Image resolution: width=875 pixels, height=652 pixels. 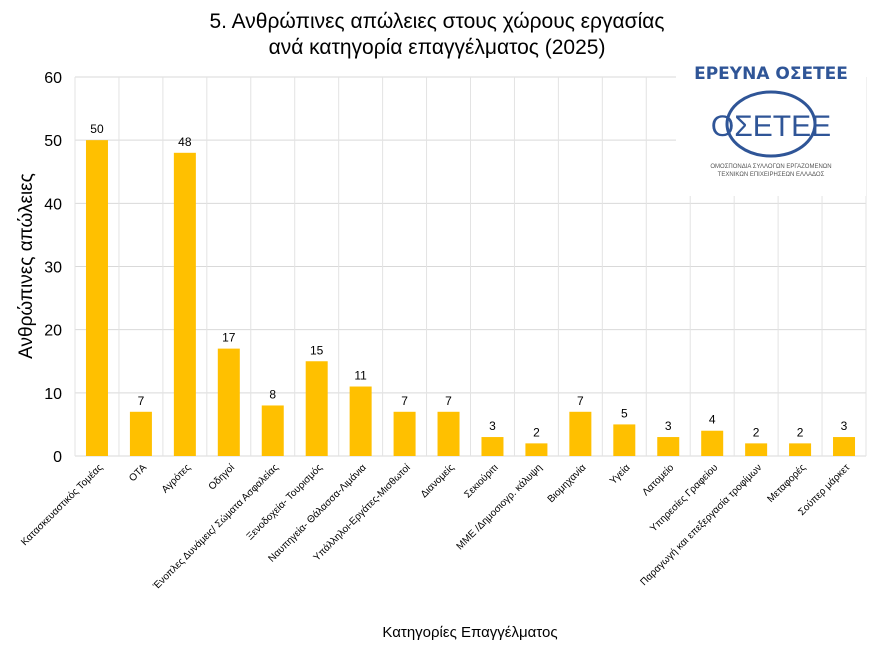 I want to click on logo-subtitle-1: ΟΜΟΣΠΟΝΔΙΑ ΣΥΛΛΟΓΩΝ ΕΡΓΑΖΟΜΕΝΩΝ, so click(x=770, y=167).